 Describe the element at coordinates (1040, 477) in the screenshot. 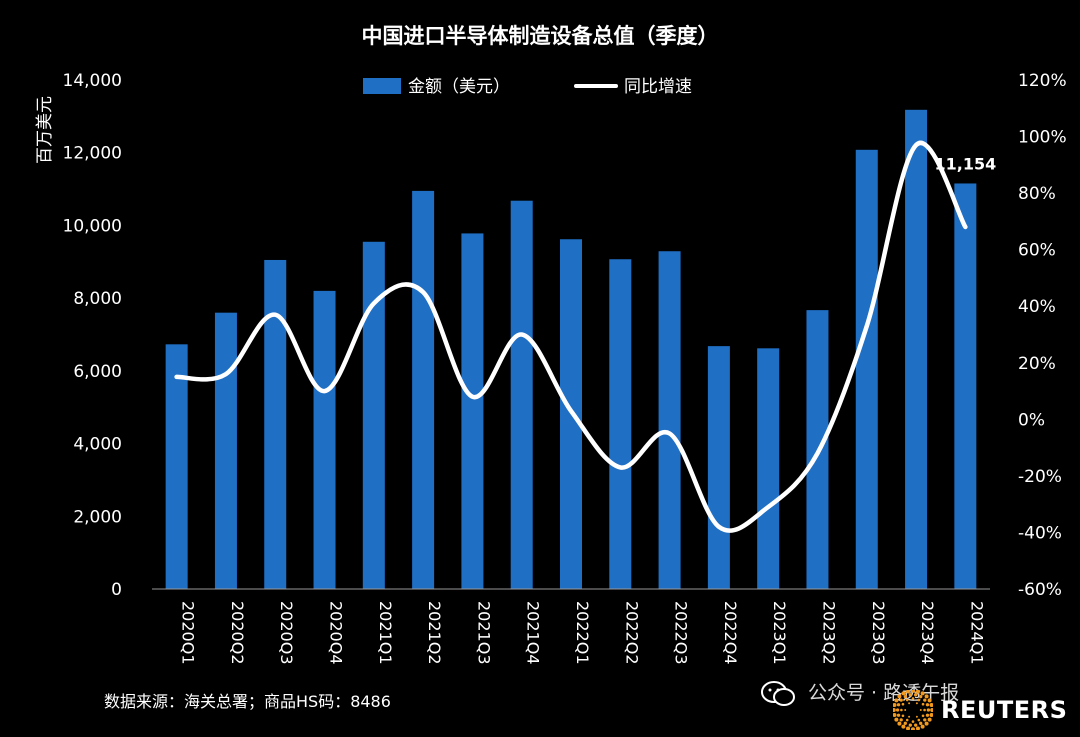

I see `y2-tick-label: -20%` at that location.